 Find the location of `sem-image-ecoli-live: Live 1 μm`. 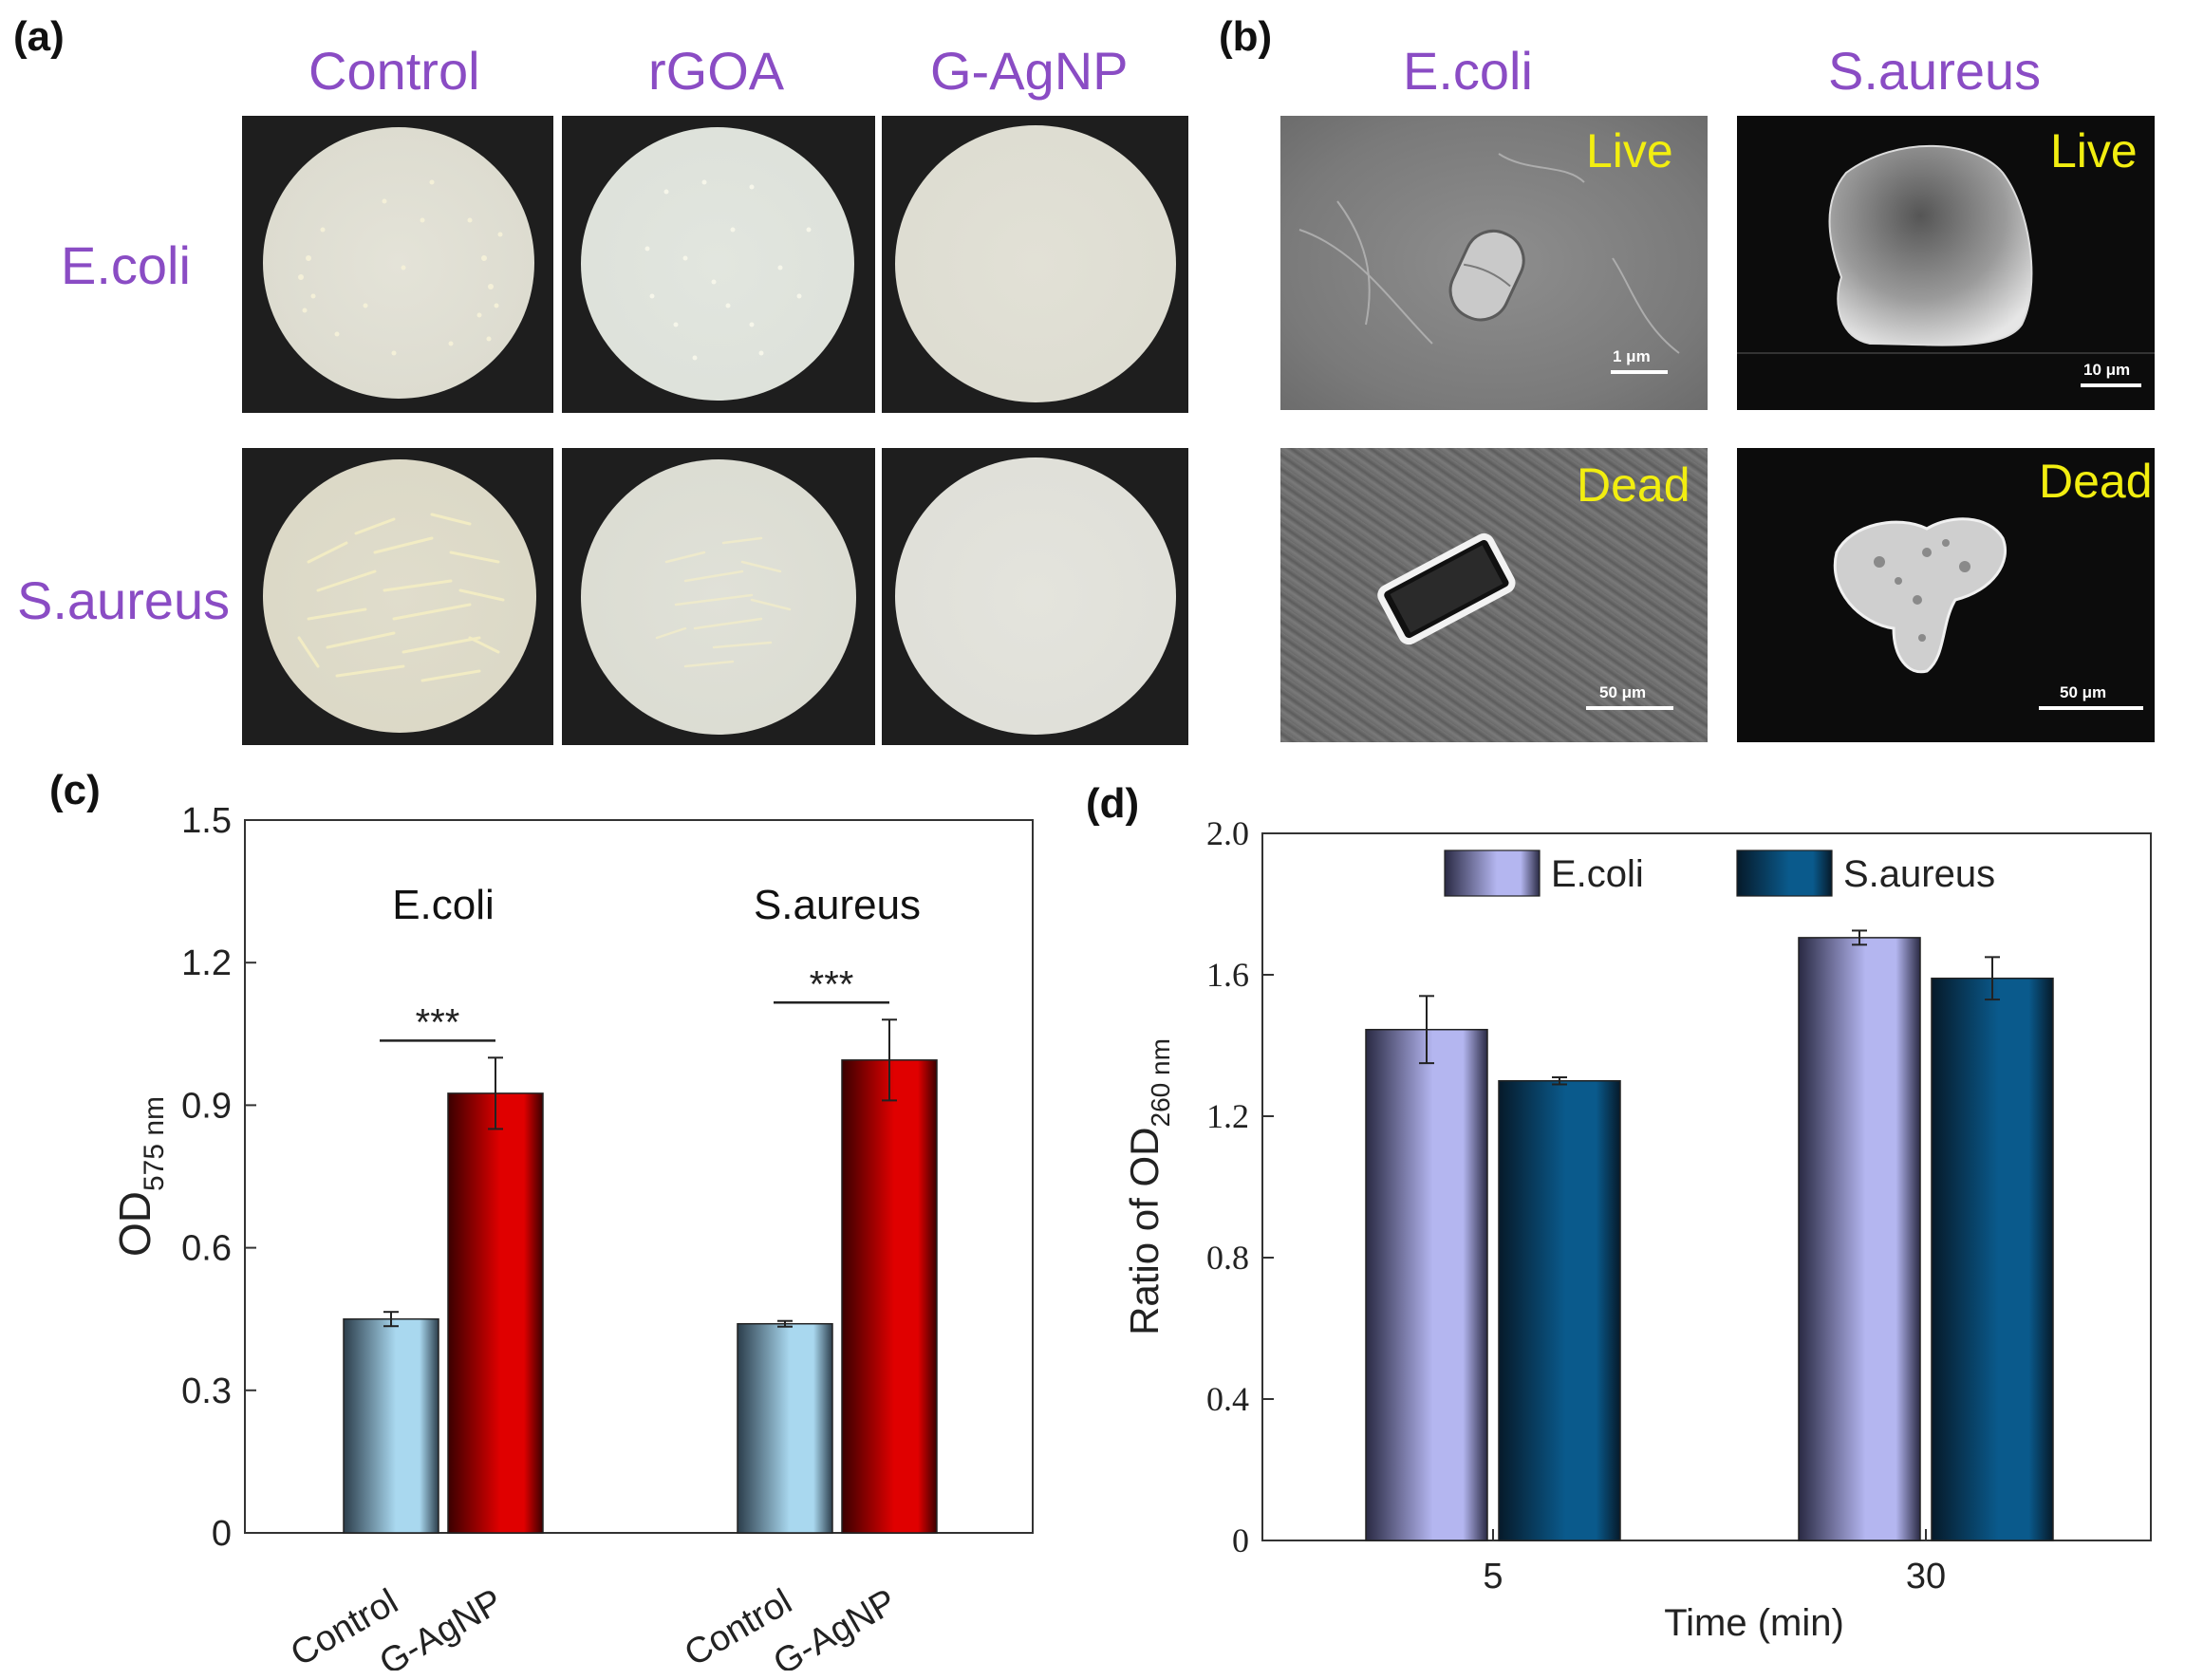

sem-image-ecoli-live: Live 1 μm is located at coordinates (1494, 263).